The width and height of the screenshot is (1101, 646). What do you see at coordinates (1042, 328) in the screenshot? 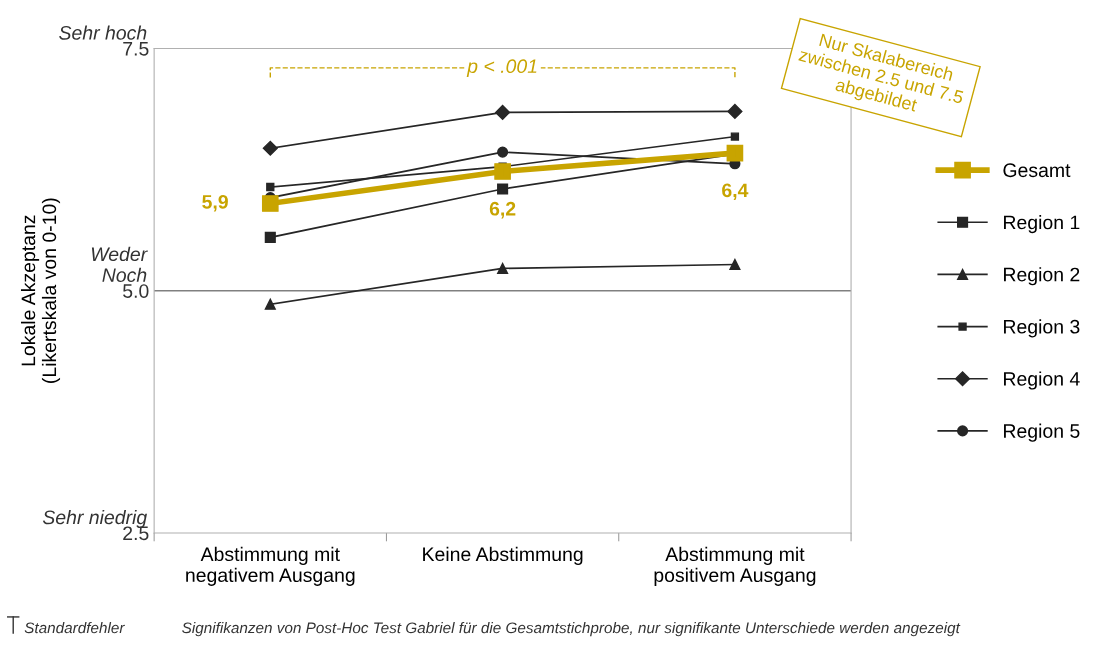
I see `legend-label: Region 3` at bounding box center [1042, 328].